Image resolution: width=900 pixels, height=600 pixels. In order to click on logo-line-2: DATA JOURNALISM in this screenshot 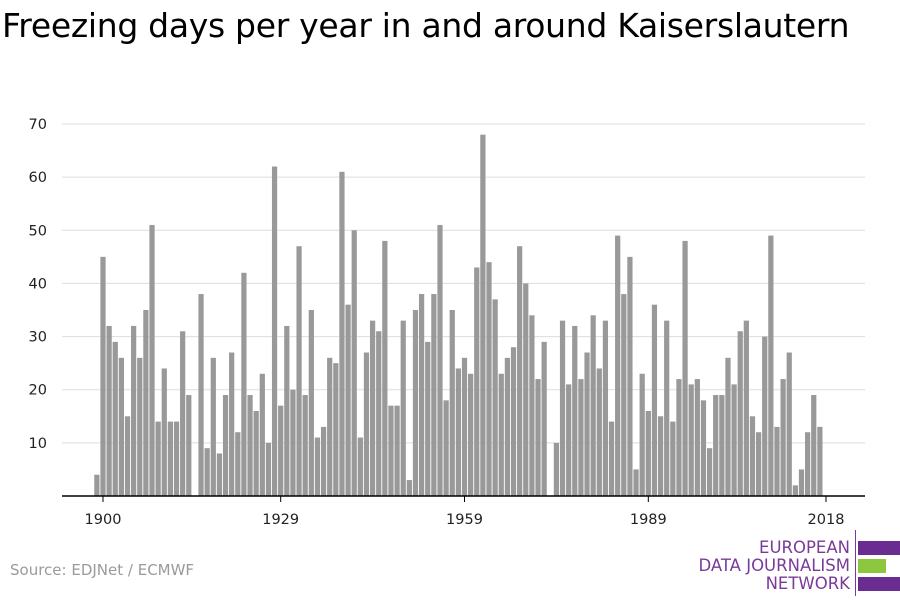, I will do `click(774, 565)`.